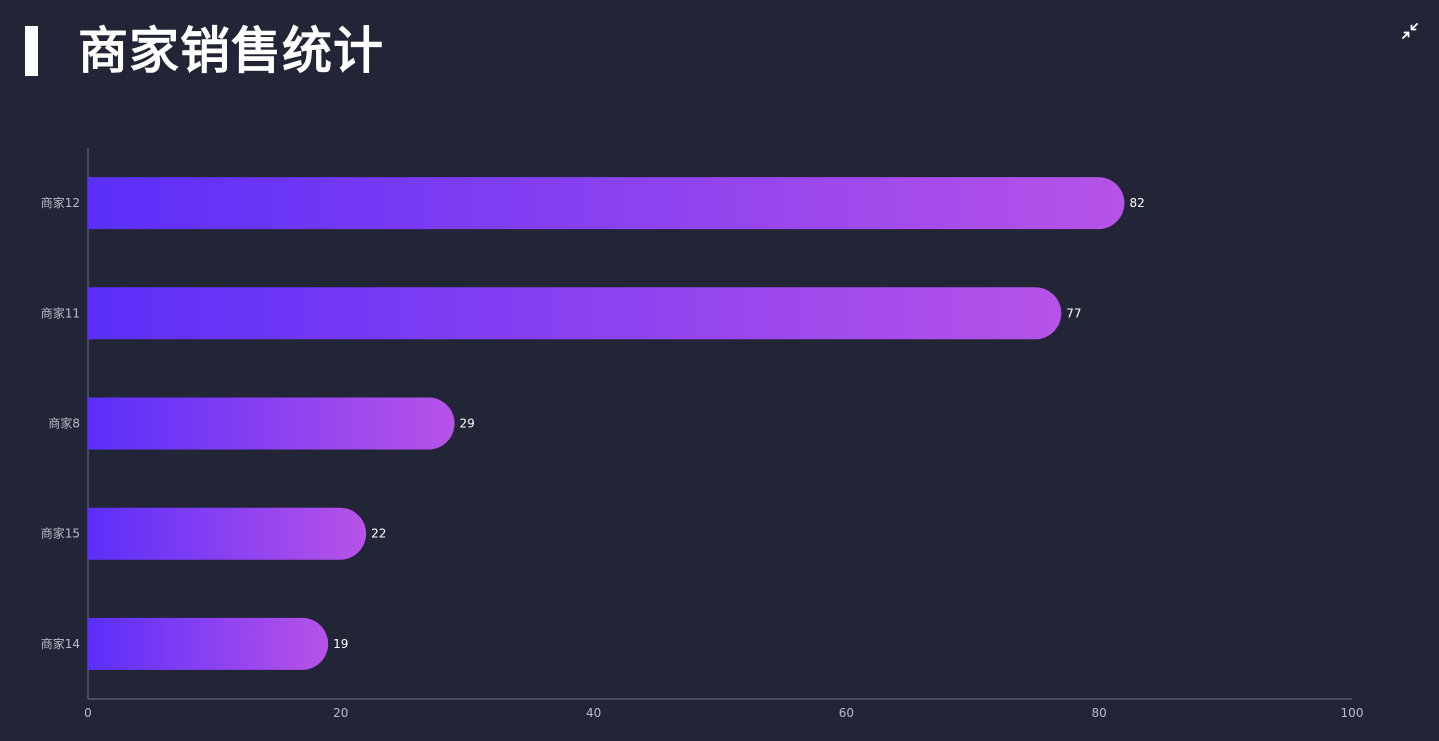 This screenshot has width=1439, height=741. I want to click on category-label: 商家12, so click(60, 202).